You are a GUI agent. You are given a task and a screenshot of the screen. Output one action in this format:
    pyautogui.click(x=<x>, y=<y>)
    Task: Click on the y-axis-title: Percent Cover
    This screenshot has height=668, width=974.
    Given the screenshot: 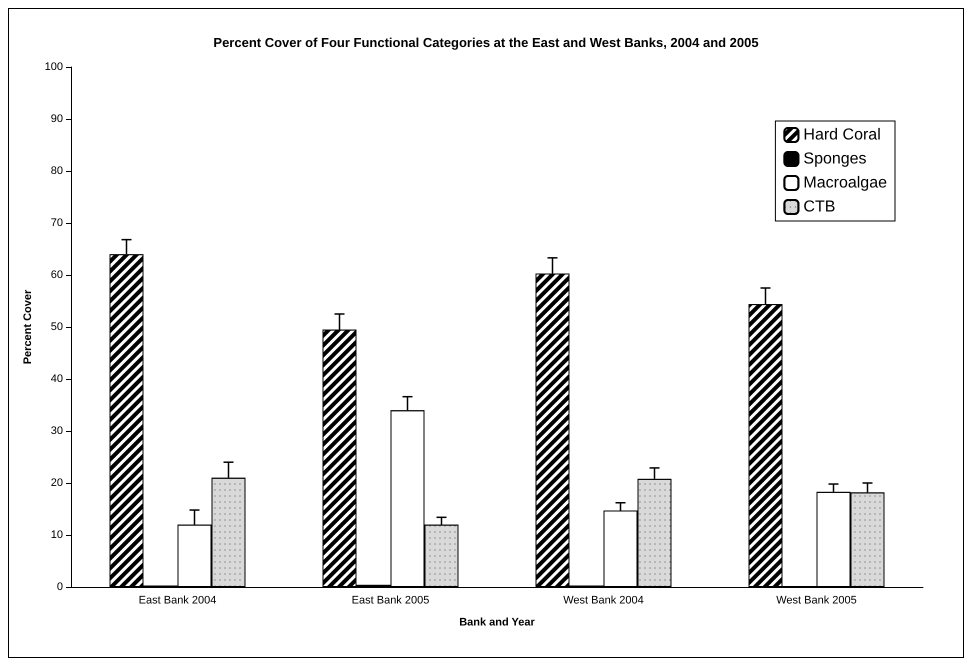 What is the action you would take?
    pyautogui.click(x=28, y=326)
    